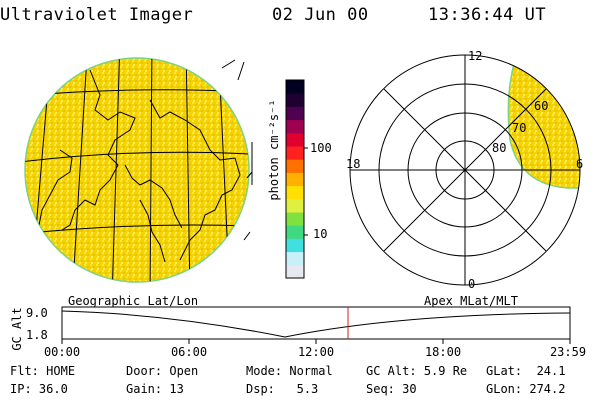 The image size is (600, 400). Describe the element at coordinates (525, 371) in the screenshot. I see `status-glat: GLat: 24.1` at that location.